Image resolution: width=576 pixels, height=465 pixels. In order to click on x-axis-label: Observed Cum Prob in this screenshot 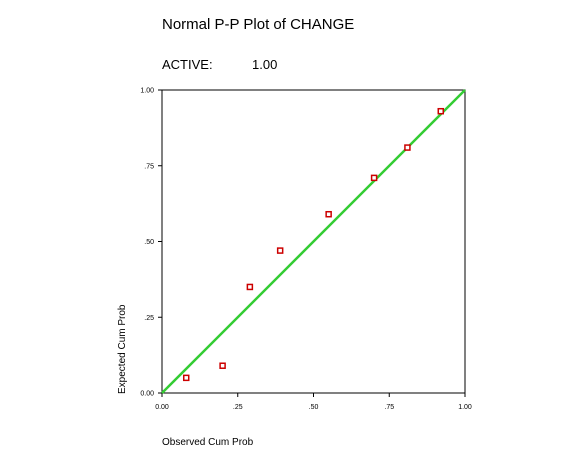, I will do `click(208, 442)`.